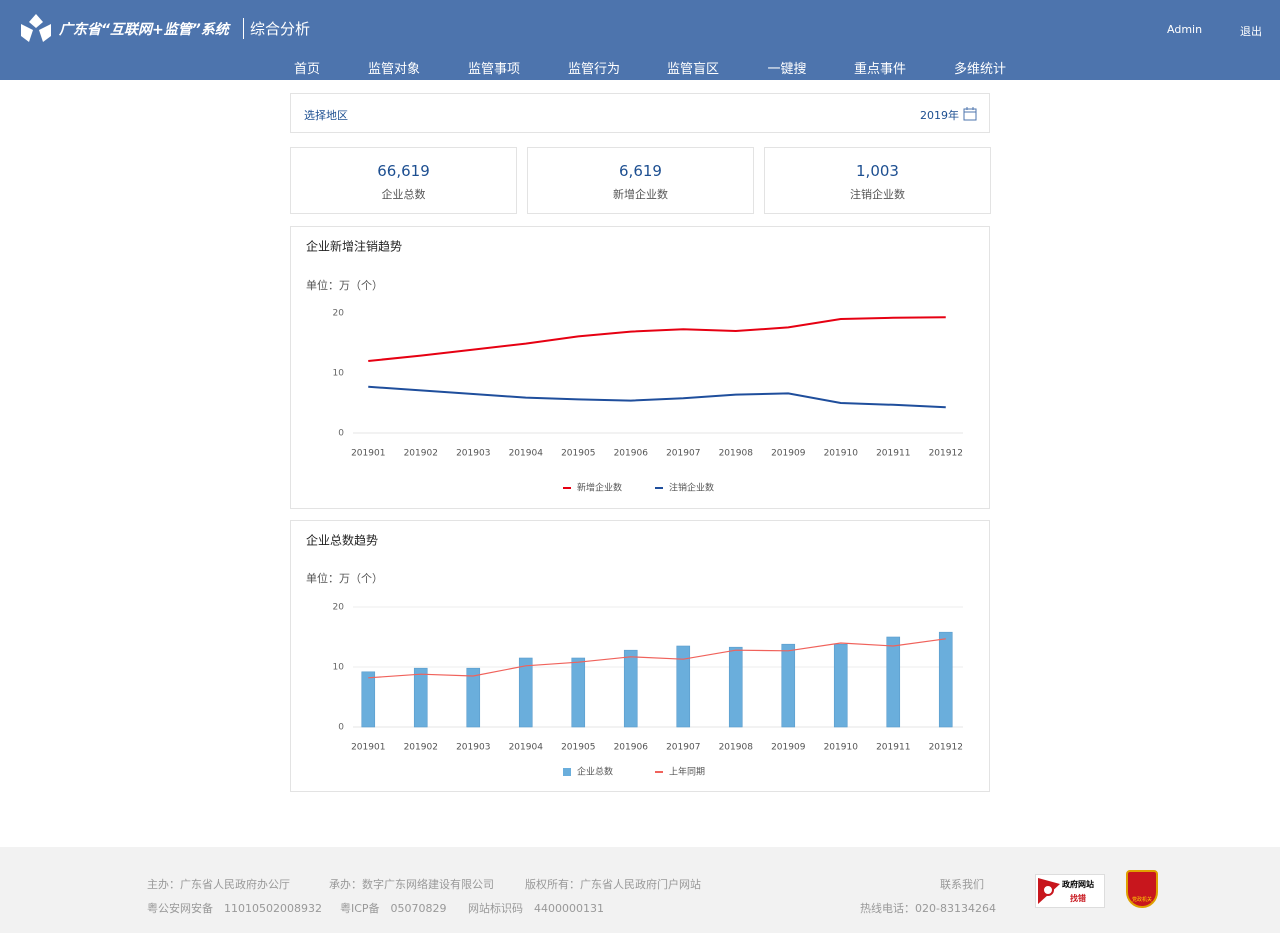 The image size is (1280, 933). I want to click on stat-label: 企业总数, so click(403, 194).